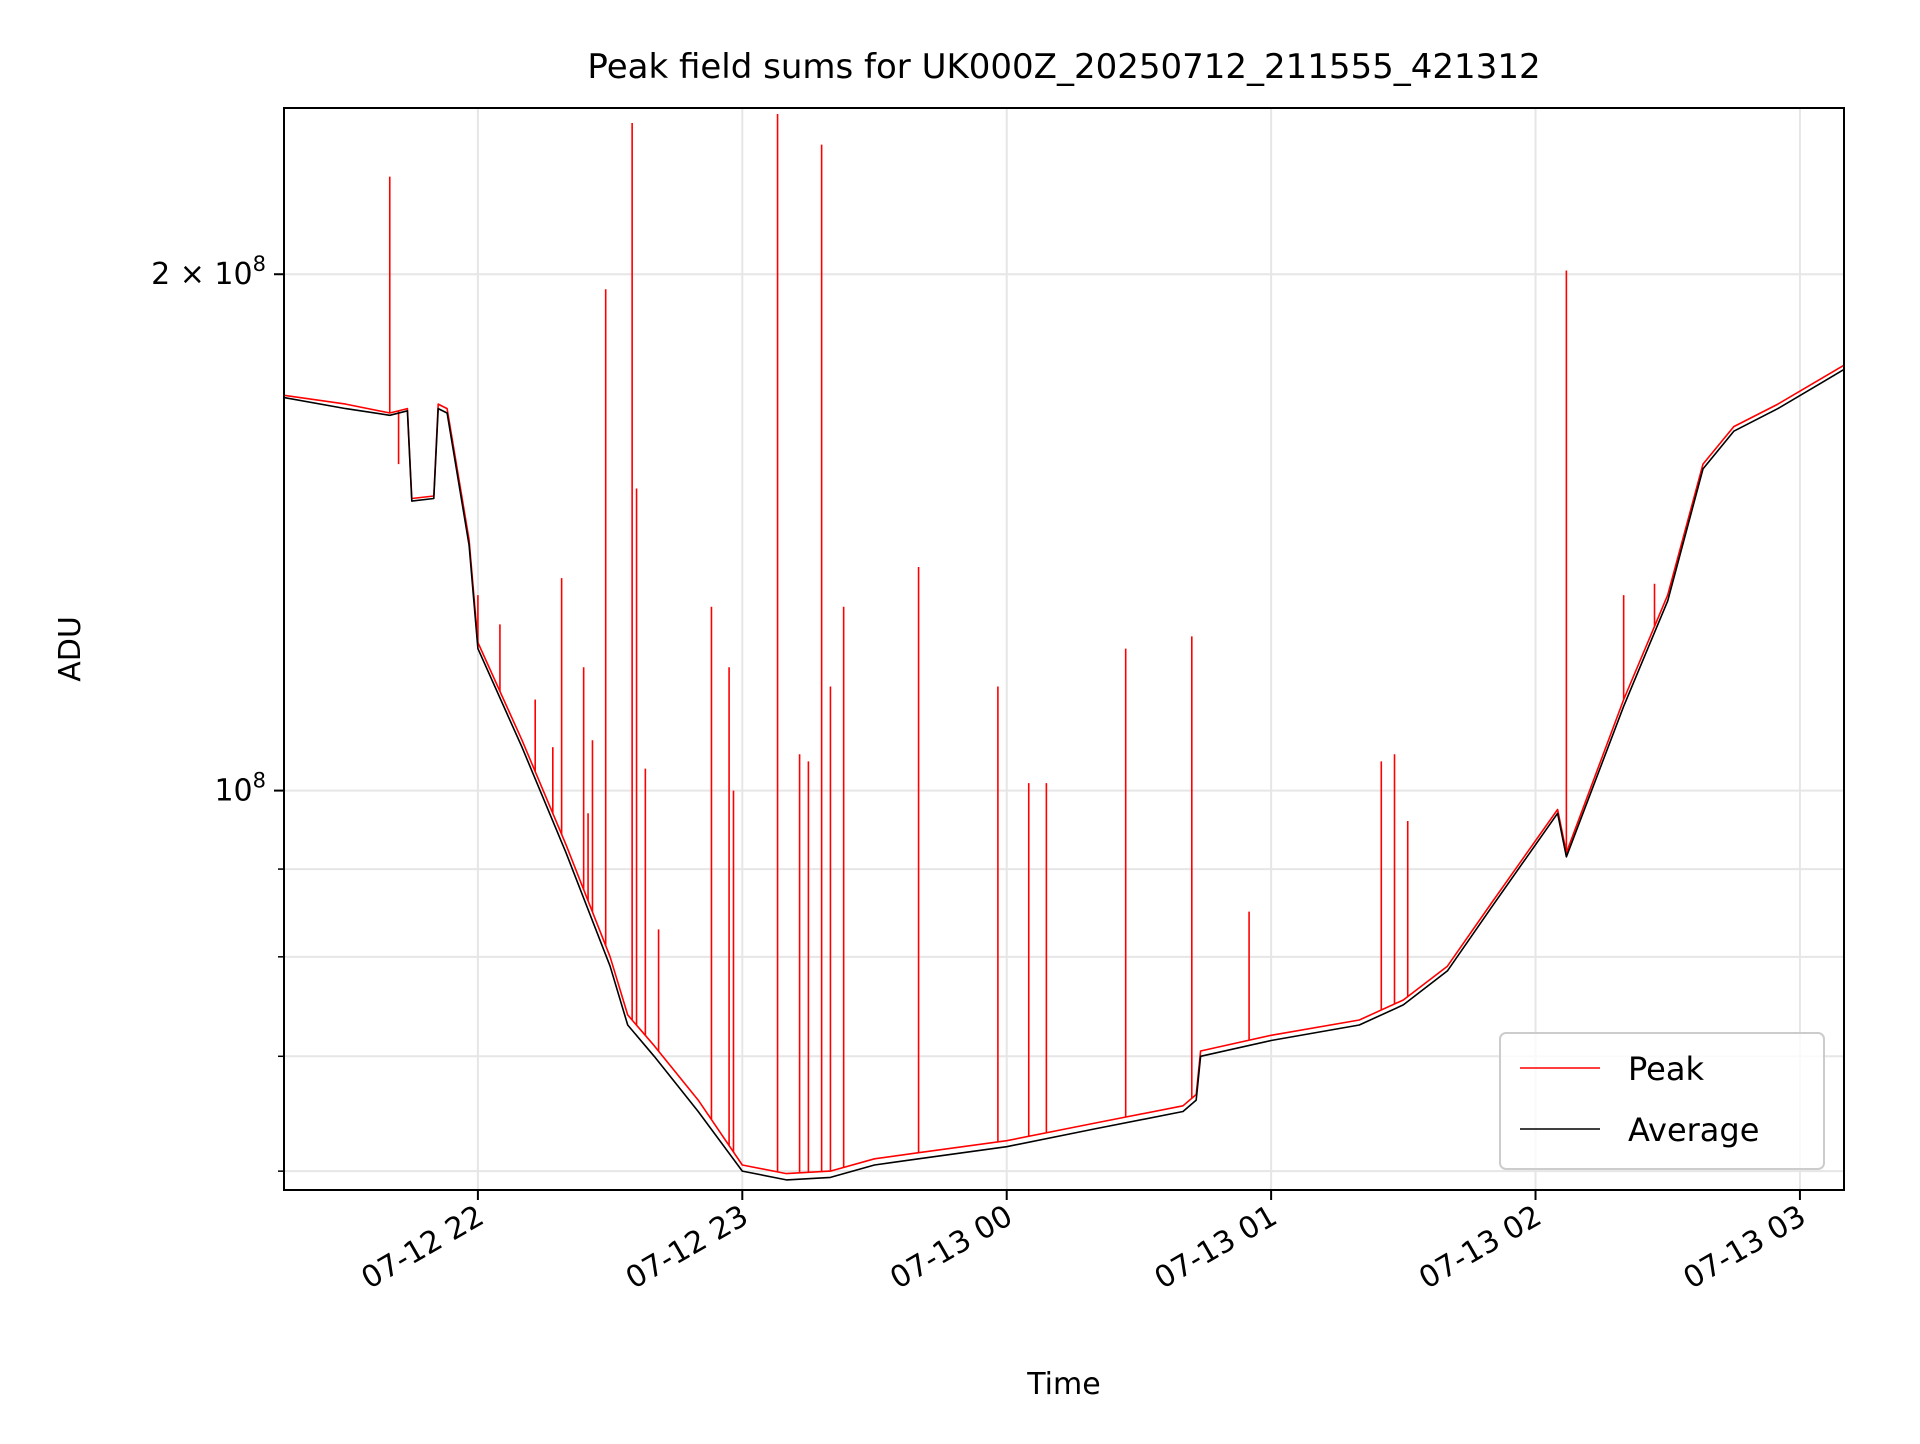 This screenshot has width=1920, height=1444. Describe the element at coordinates (70, 649) in the screenshot. I see `y-axis-label: ADU` at that location.